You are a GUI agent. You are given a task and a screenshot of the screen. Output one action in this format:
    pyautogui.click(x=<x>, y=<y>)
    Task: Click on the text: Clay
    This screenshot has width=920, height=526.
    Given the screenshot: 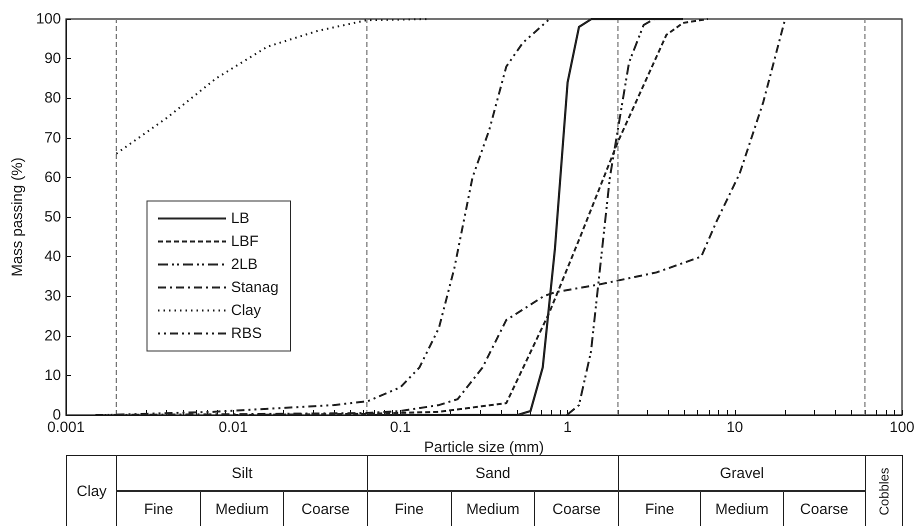 What is the action you would take?
    pyautogui.click(x=91, y=491)
    